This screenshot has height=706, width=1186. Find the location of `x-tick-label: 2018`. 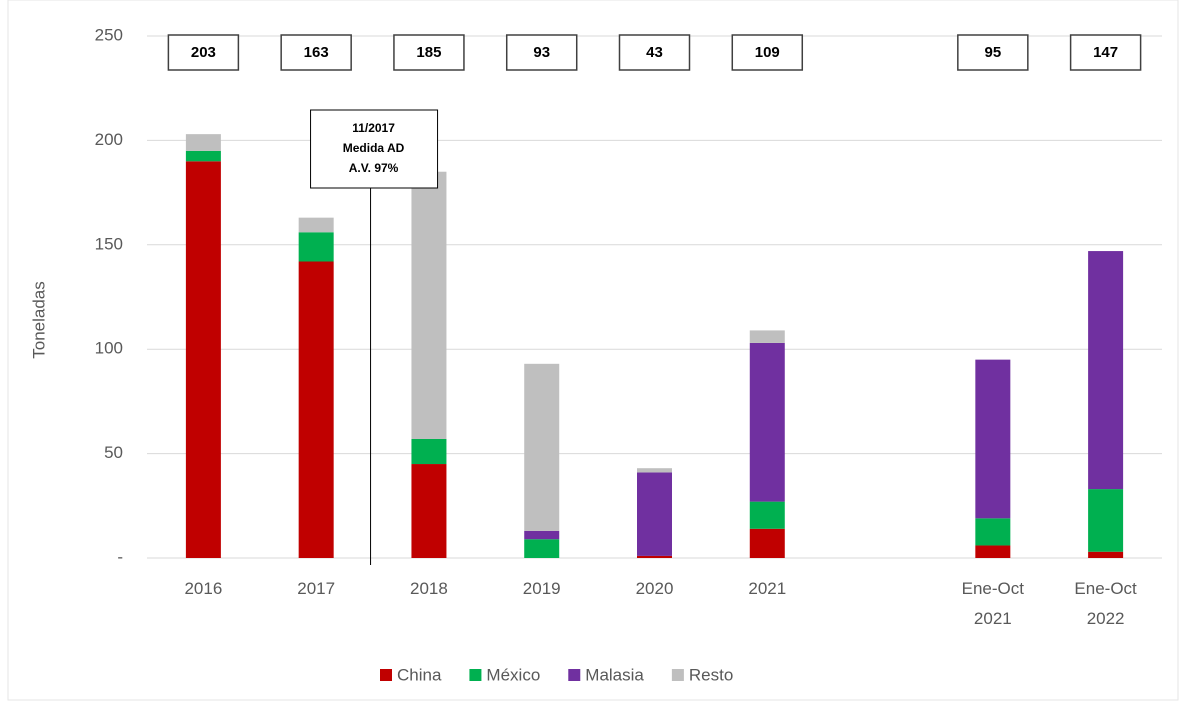

x-tick-label: 2018 is located at coordinates (429, 588).